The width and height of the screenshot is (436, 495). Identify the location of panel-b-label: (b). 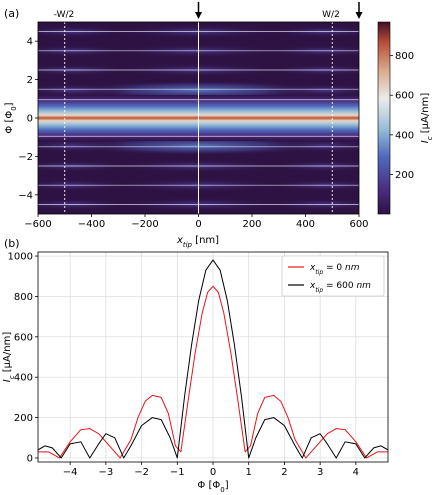
(12, 243).